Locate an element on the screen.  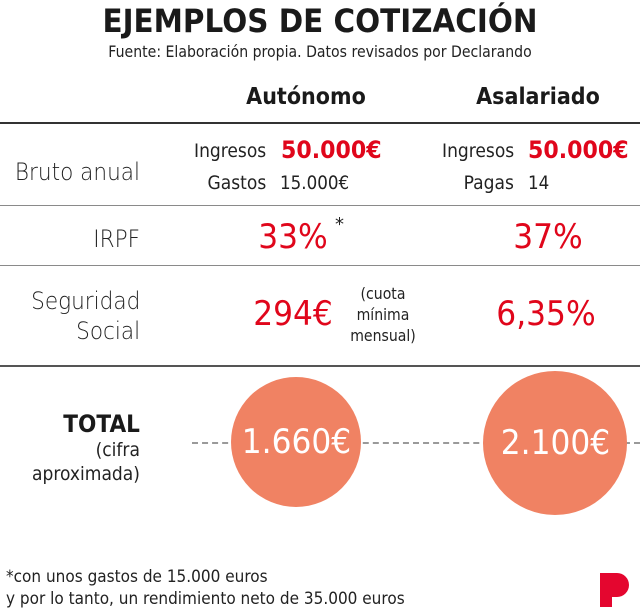
asalariado-total-bubble: 2.100€ is located at coordinates (555, 443).